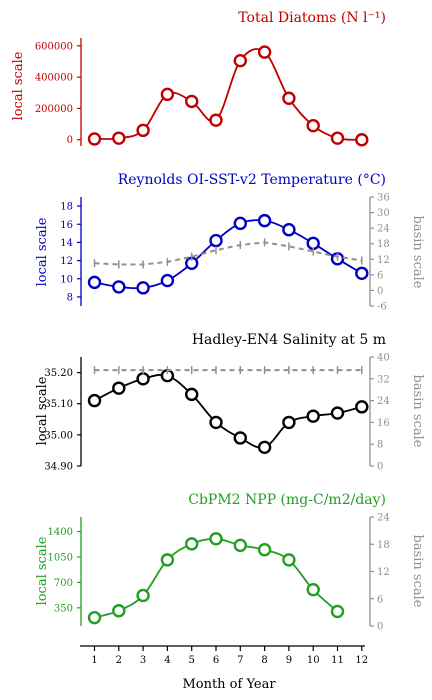 Image resolution: width=432 pixels, height=700 pixels. Describe the element at coordinates (252, 180) in the screenshot. I see `panel-title: Reynolds OI-SST-v2 Temperature (°C)` at that location.